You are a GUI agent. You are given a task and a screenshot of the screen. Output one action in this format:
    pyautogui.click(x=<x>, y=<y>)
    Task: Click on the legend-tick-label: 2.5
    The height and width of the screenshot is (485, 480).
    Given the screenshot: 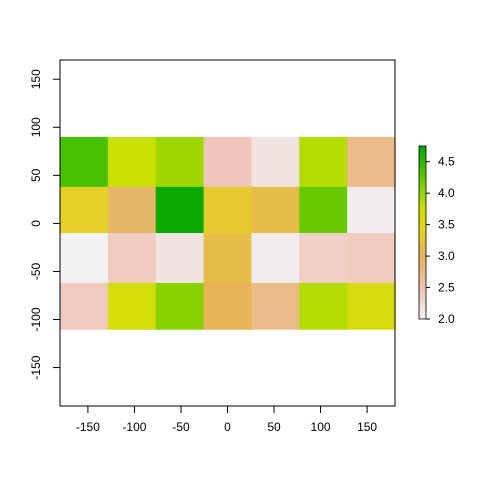 What is the action you would take?
    pyautogui.click(x=446, y=288)
    